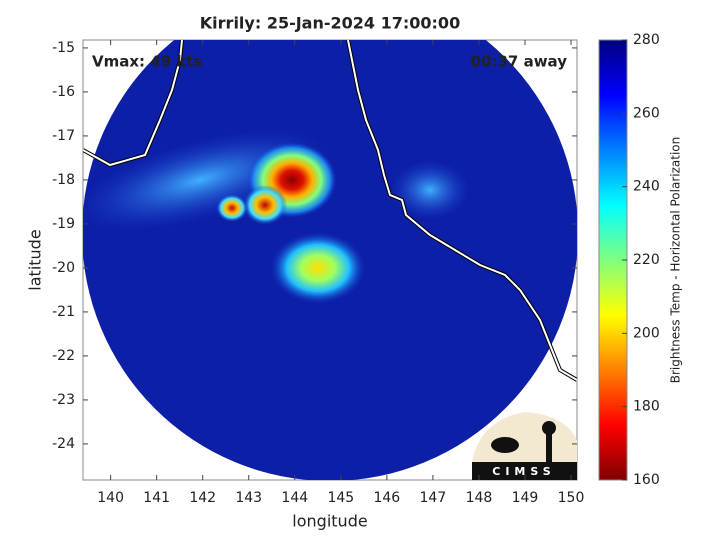 The height and width of the screenshot is (544, 720). What do you see at coordinates (330, 23) in the screenshot?
I see `chart-title: Kirrily: 25-Jan-2024 17:00:00` at bounding box center [330, 23].